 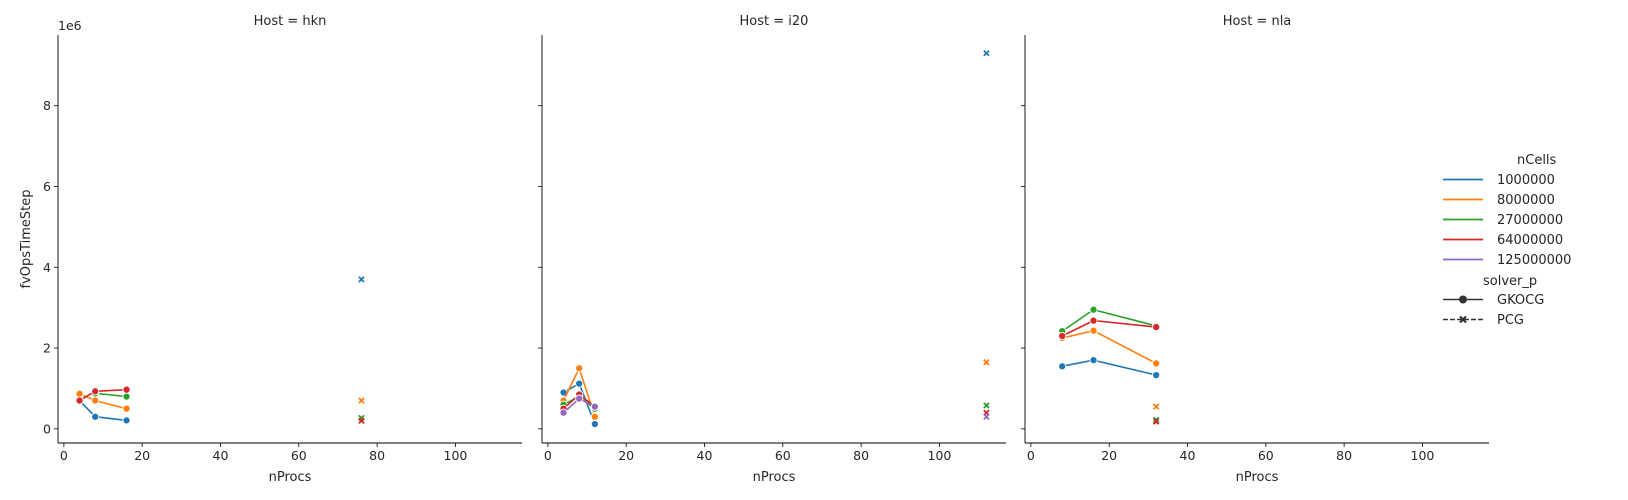 What do you see at coordinates (47, 428) in the screenshot?
I see `y-tick-label: 0` at bounding box center [47, 428].